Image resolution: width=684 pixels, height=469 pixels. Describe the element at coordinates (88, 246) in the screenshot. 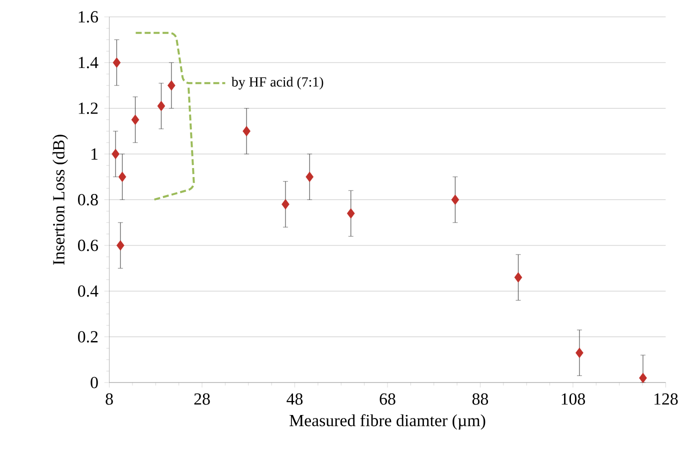

I see `y-tick-label: 0.6` at that location.